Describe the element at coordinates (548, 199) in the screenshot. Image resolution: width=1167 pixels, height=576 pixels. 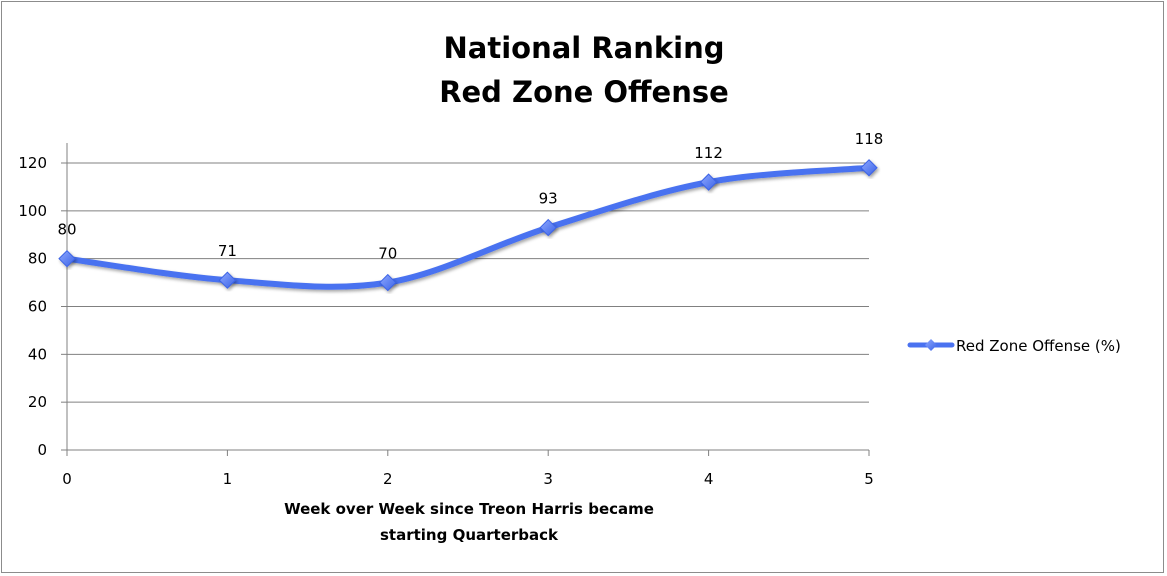
I see `data-label: 93` at that location.